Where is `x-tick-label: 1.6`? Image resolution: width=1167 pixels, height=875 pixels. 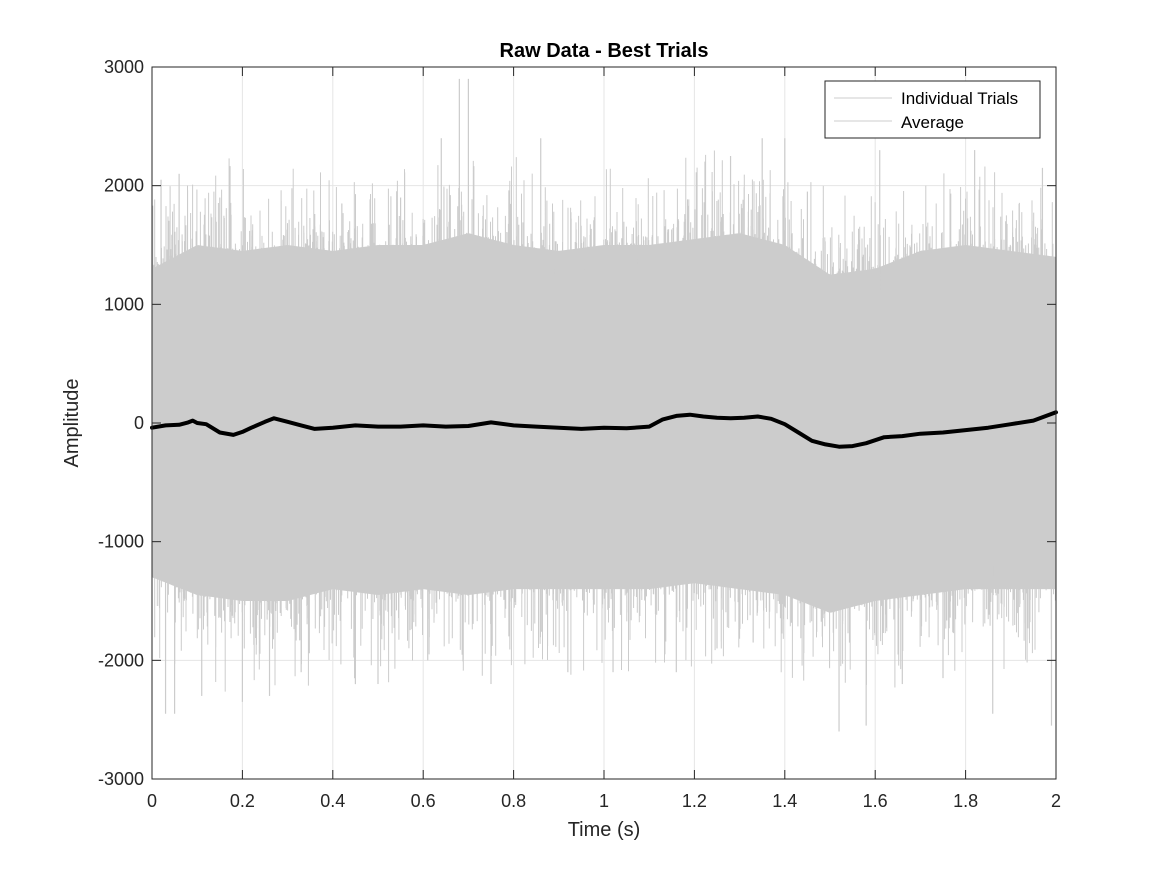
x-tick-label: 1.6 is located at coordinates (875, 801).